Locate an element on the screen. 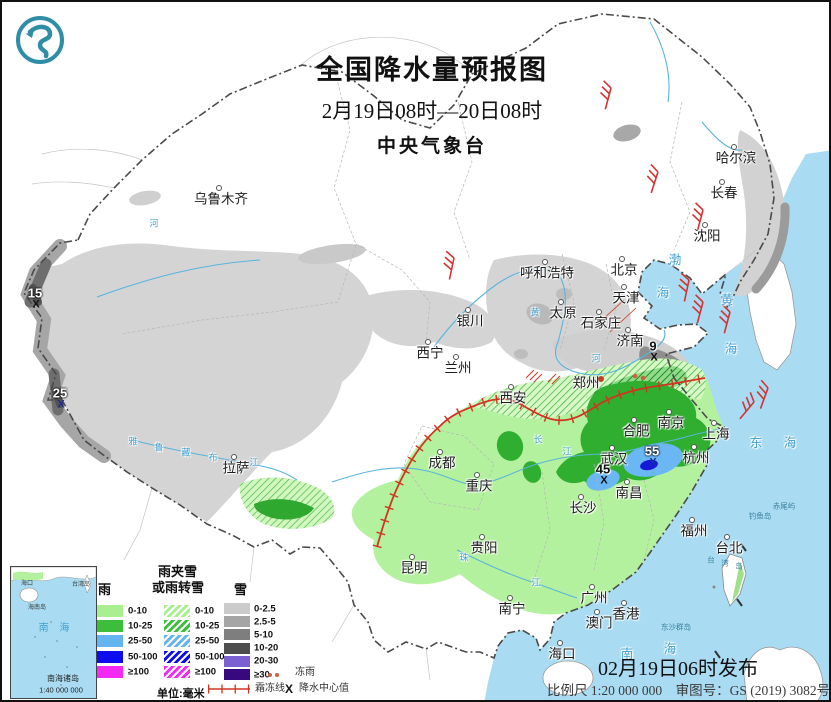 This screenshot has width=831, height=702. island-label: 赤尾屿 is located at coordinates (784, 506).